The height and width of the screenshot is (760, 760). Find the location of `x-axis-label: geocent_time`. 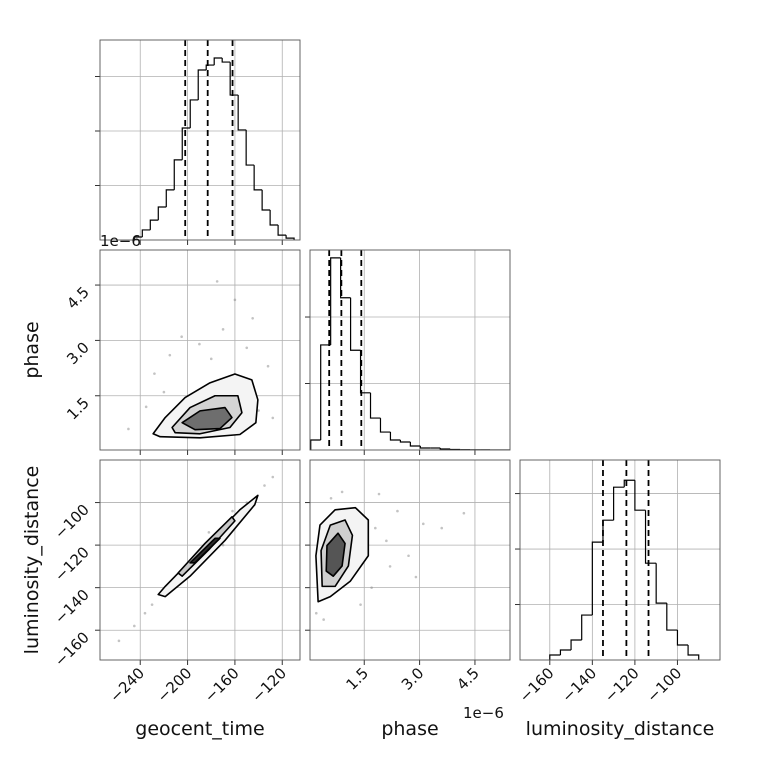

x-axis-label: geocent_time is located at coordinates (199, 729).